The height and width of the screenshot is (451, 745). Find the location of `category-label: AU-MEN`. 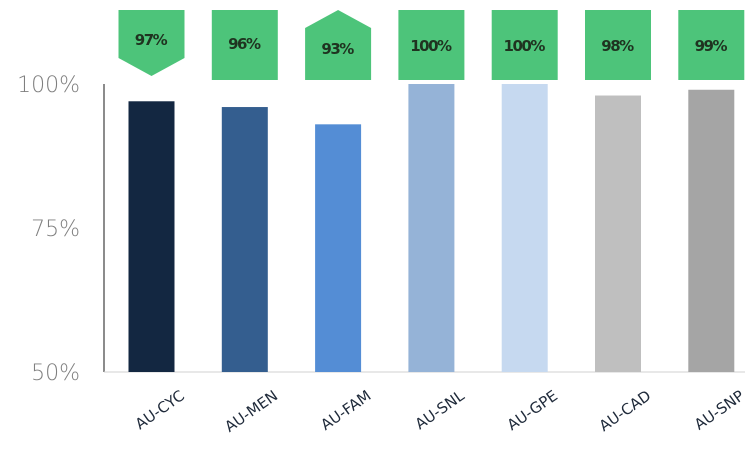

category-label: AU-MEN is located at coordinates (251, 411).